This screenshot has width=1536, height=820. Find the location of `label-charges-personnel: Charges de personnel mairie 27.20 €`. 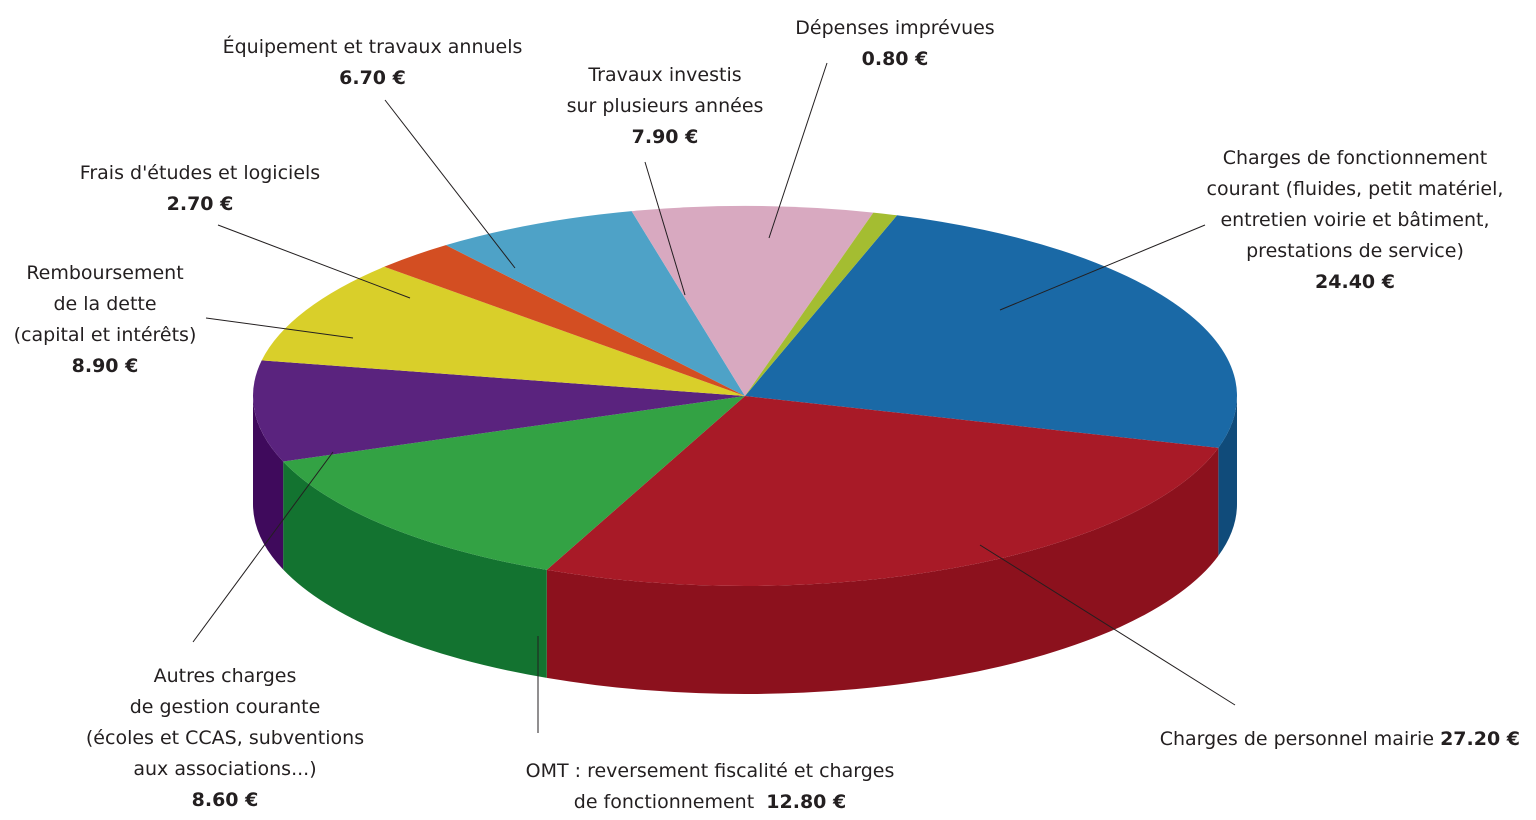

label-charges-personnel: Charges de personnel mairie 27.20 € is located at coordinates (1339, 739).